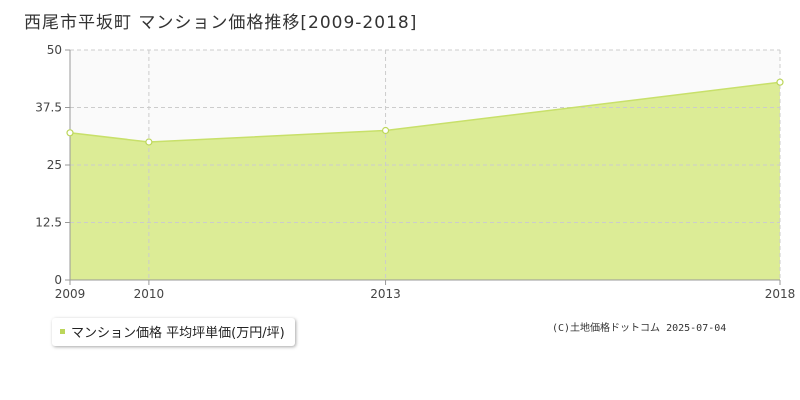 This screenshot has width=800, height=400. I want to click on chart-title: 西尾市平坂町 マンション価格推移[2009-2018], so click(221, 23).